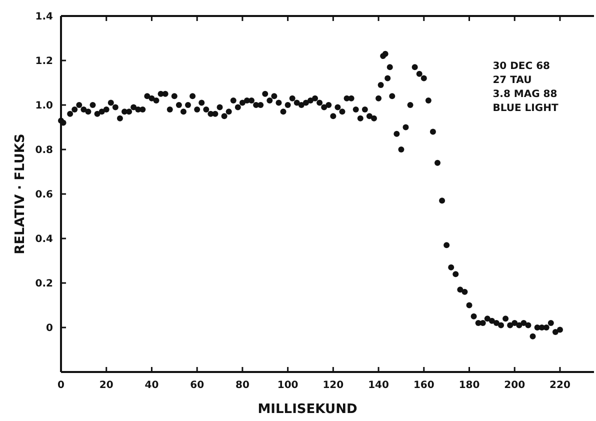 The image size is (596, 421). What do you see at coordinates (44, 106) in the screenshot?
I see `y-tick-label: 1.0` at bounding box center [44, 106].